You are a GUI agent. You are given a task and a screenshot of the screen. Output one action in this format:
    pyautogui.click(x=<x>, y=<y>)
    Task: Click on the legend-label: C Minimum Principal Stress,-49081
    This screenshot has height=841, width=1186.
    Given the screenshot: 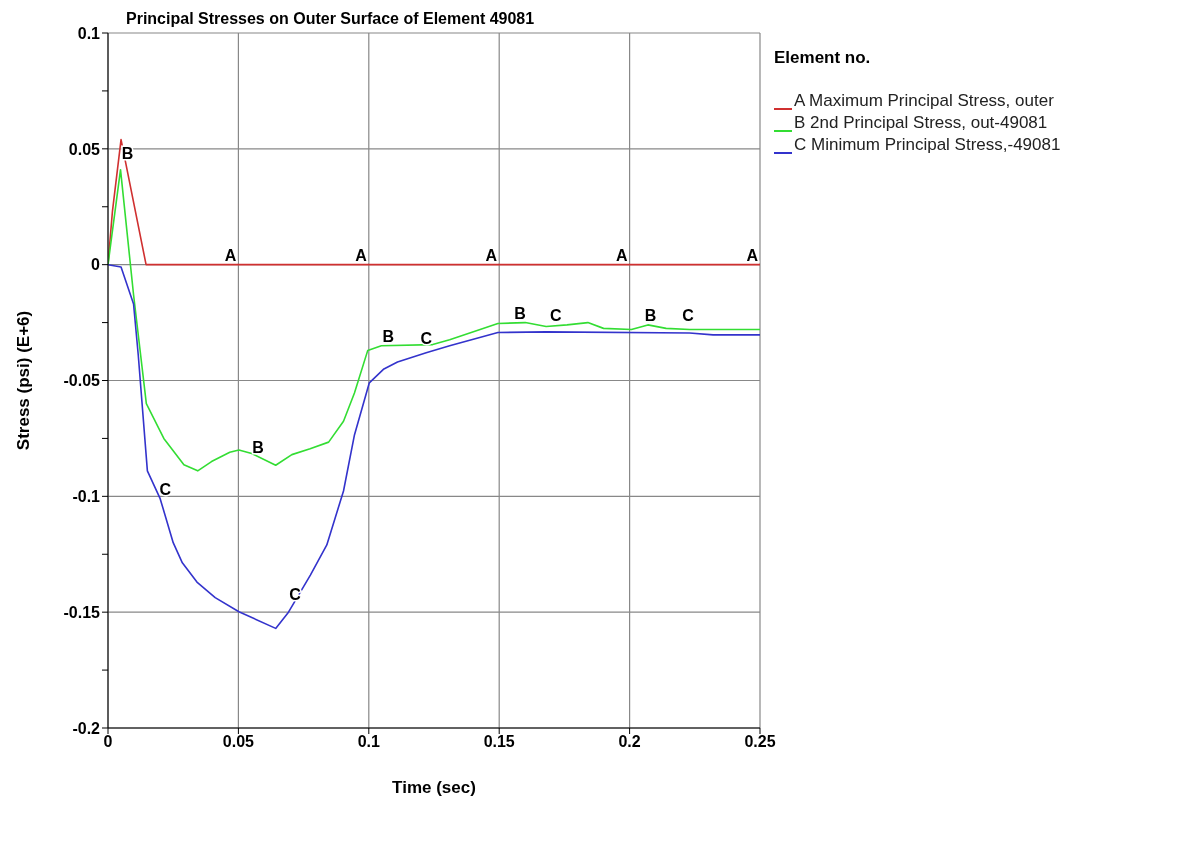 What is the action you would take?
    pyautogui.click(x=927, y=145)
    